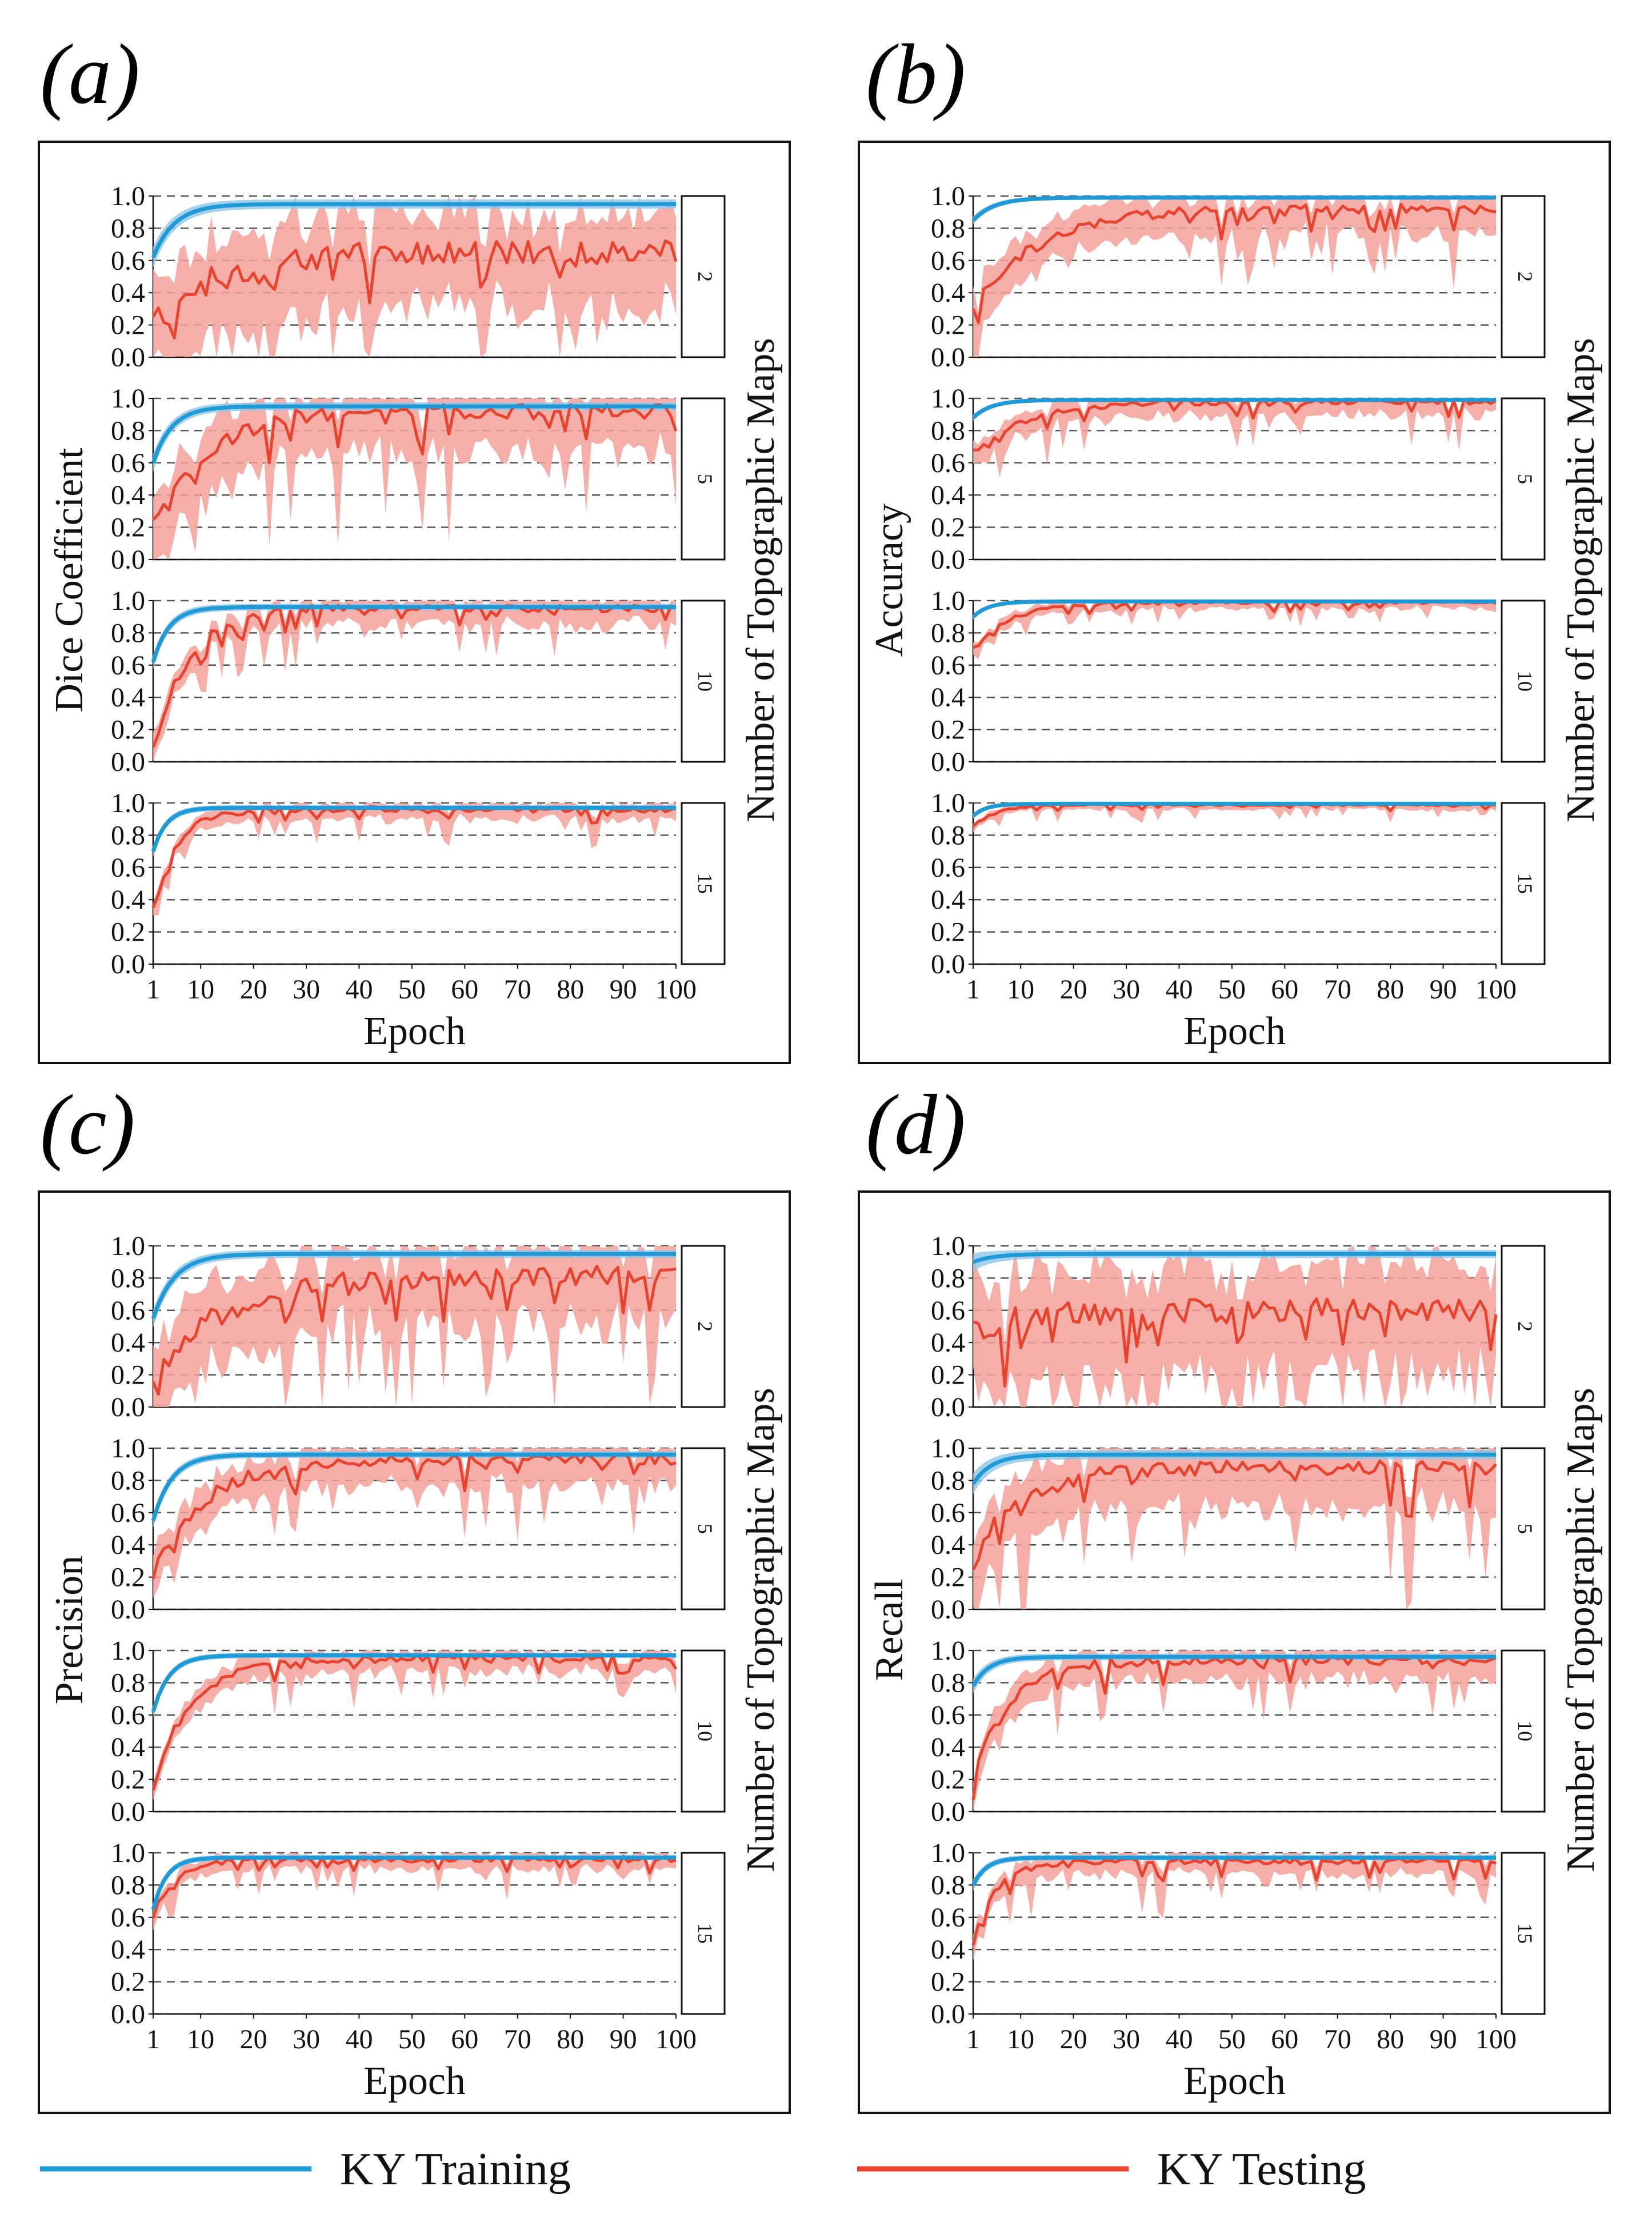 The image size is (1652, 2222). I want to click on x-tick-label: 60, so click(464, 989).